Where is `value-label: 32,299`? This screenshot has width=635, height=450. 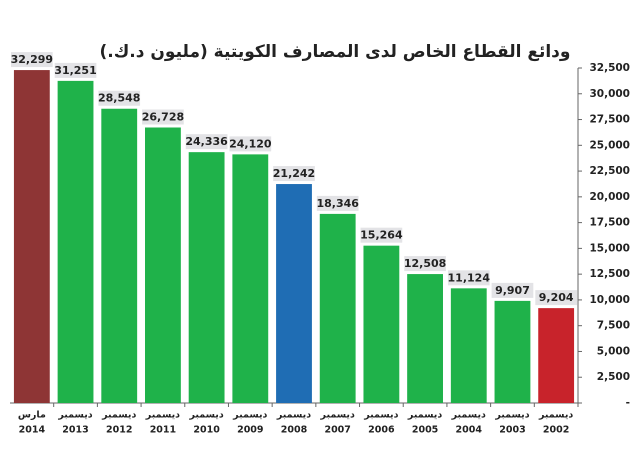 value-label: 32,299 is located at coordinates (32, 59).